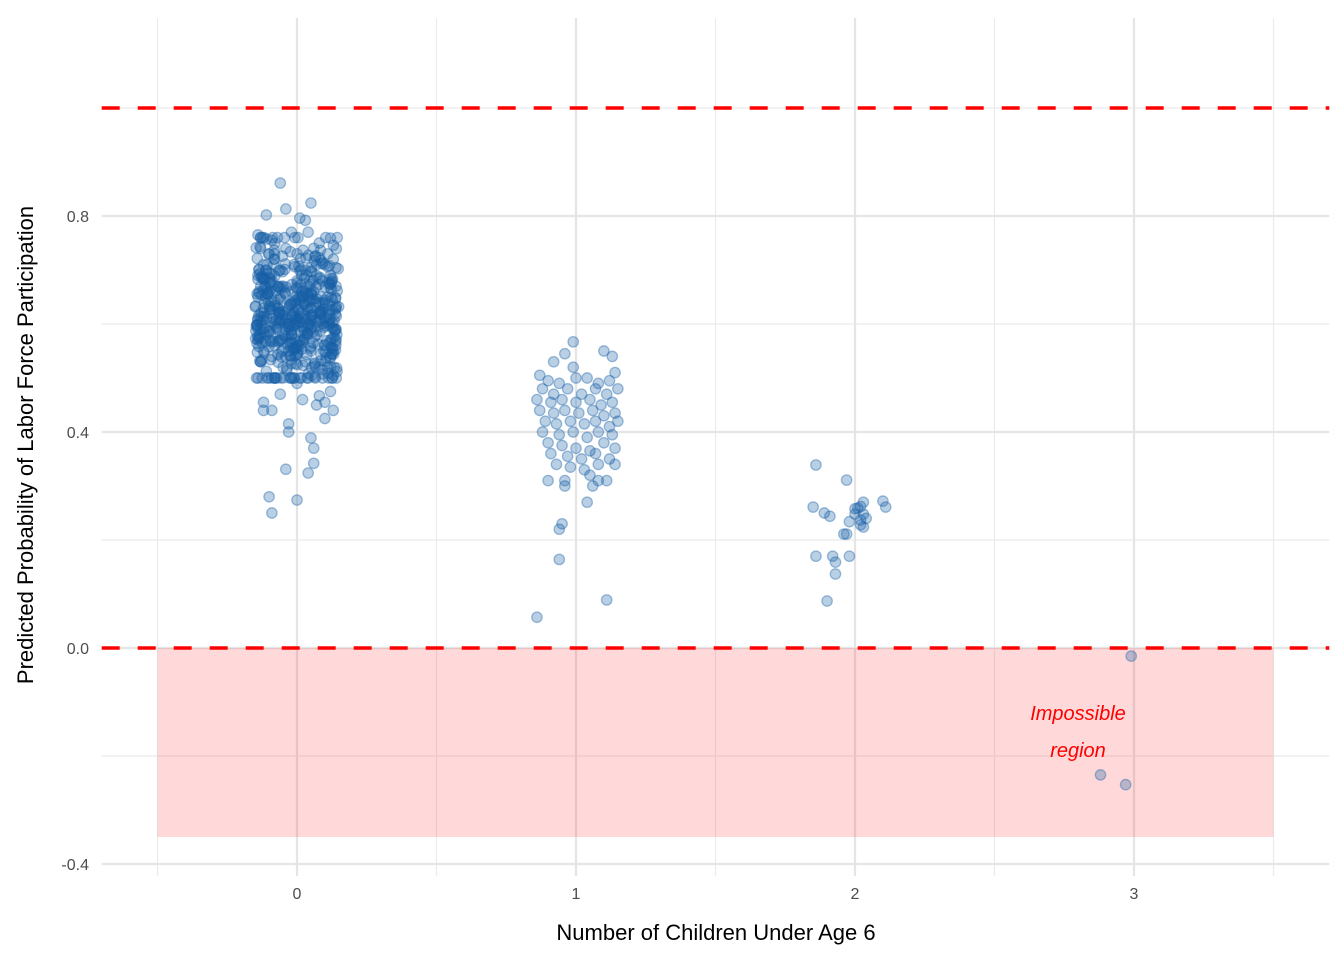 The image size is (1344, 960). Describe the element at coordinates (78, 217) in the screenshot. I see `y-tick-label: 0.8` at that location.